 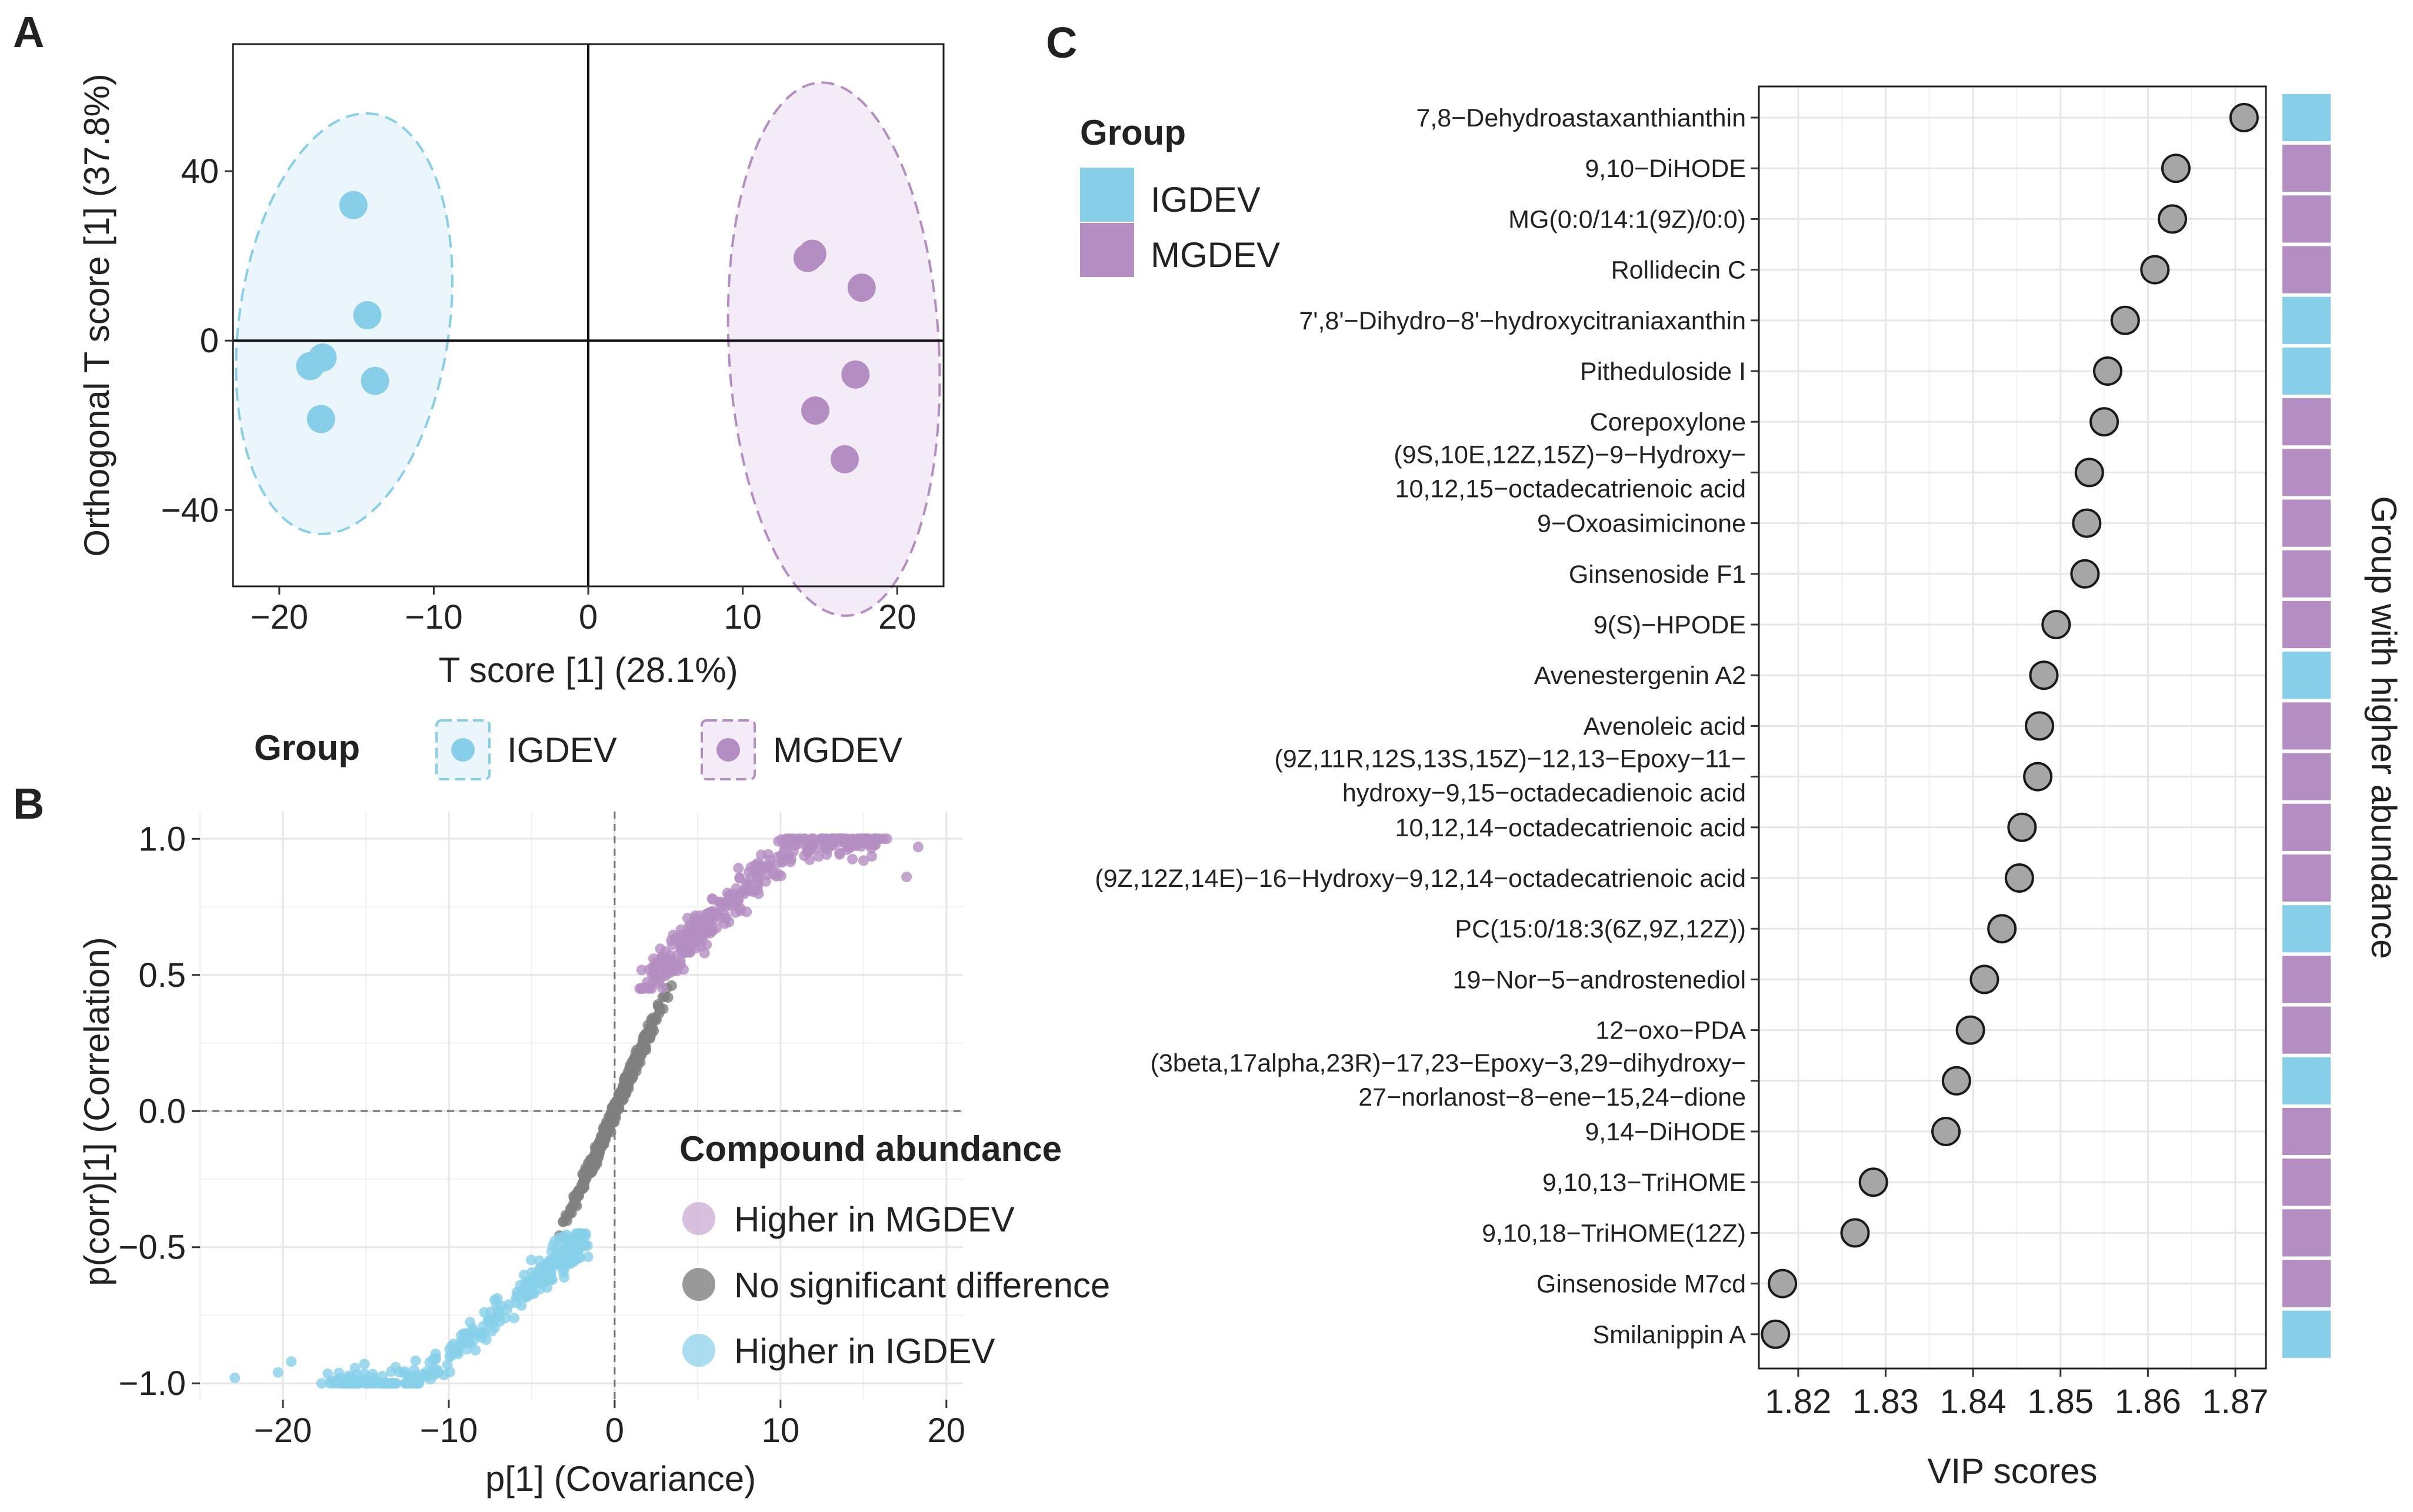 I want to click on compound-label: Avenoleic acid, so click(x=1666, y=726).